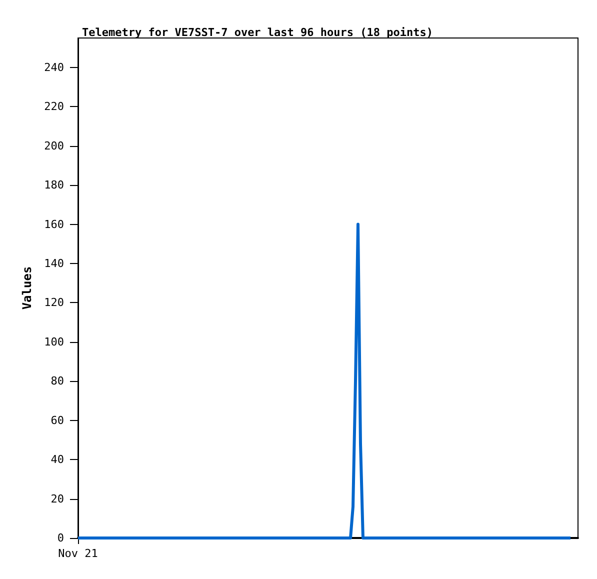 The image size is (597, 579). Describe the element at coordinates (57, 459) in the screenshot. I see `y-tick-label: 40` at that location.